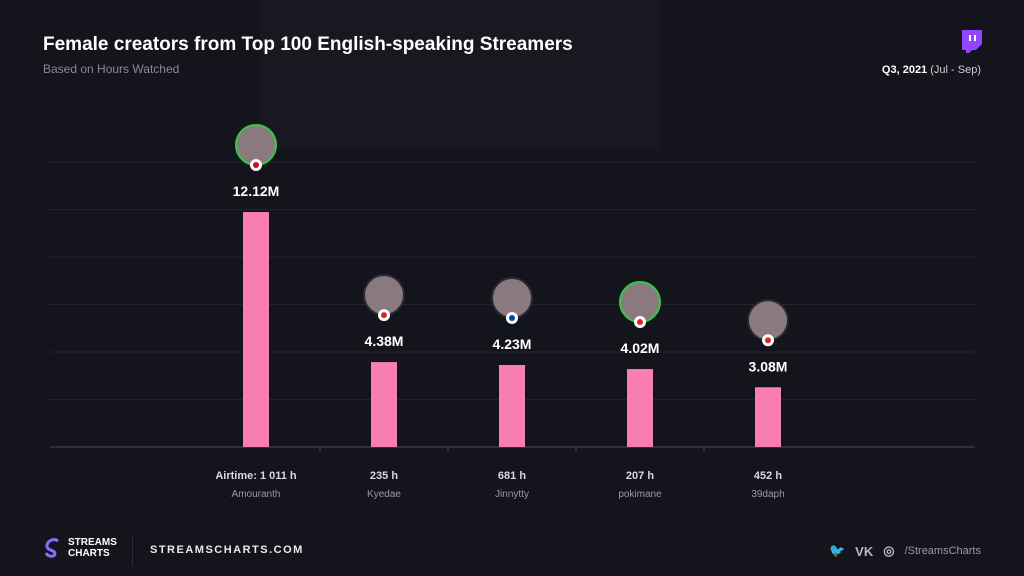 The image size is (1024, 576). Describe the element at coordinates (460, 75) in the screenshot. I see `background-decoration` at that location.